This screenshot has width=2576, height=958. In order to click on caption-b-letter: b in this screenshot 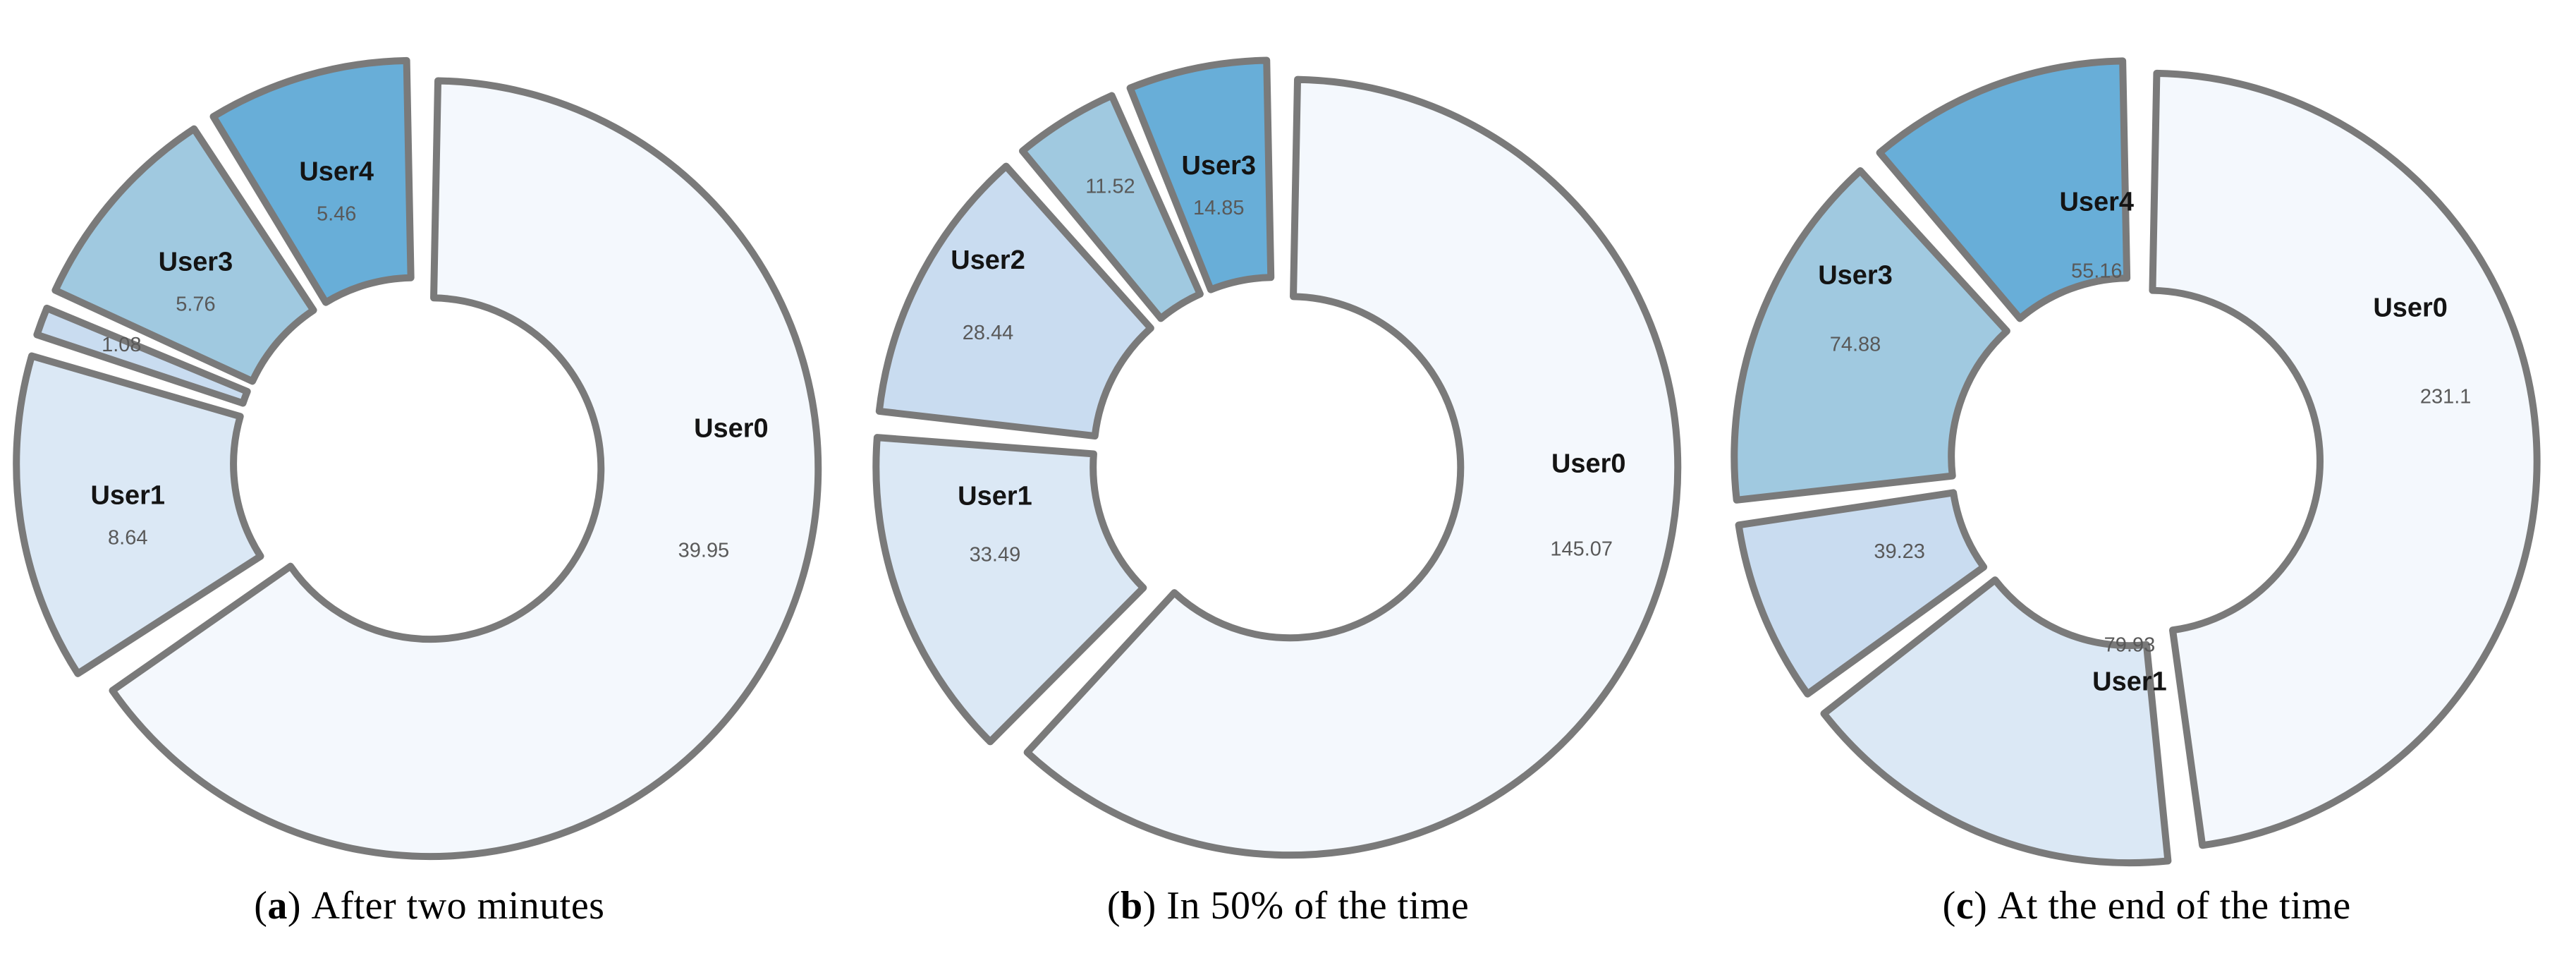, I will do `click(1132, 906)`.